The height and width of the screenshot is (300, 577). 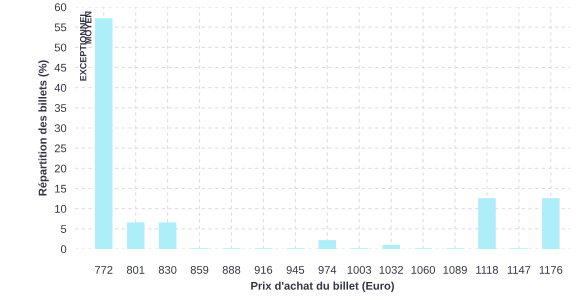 What do you see at coordinates (60, 168) in the screenshot?
I see `y-tick-label: 20` at bounding box center [60, 168].